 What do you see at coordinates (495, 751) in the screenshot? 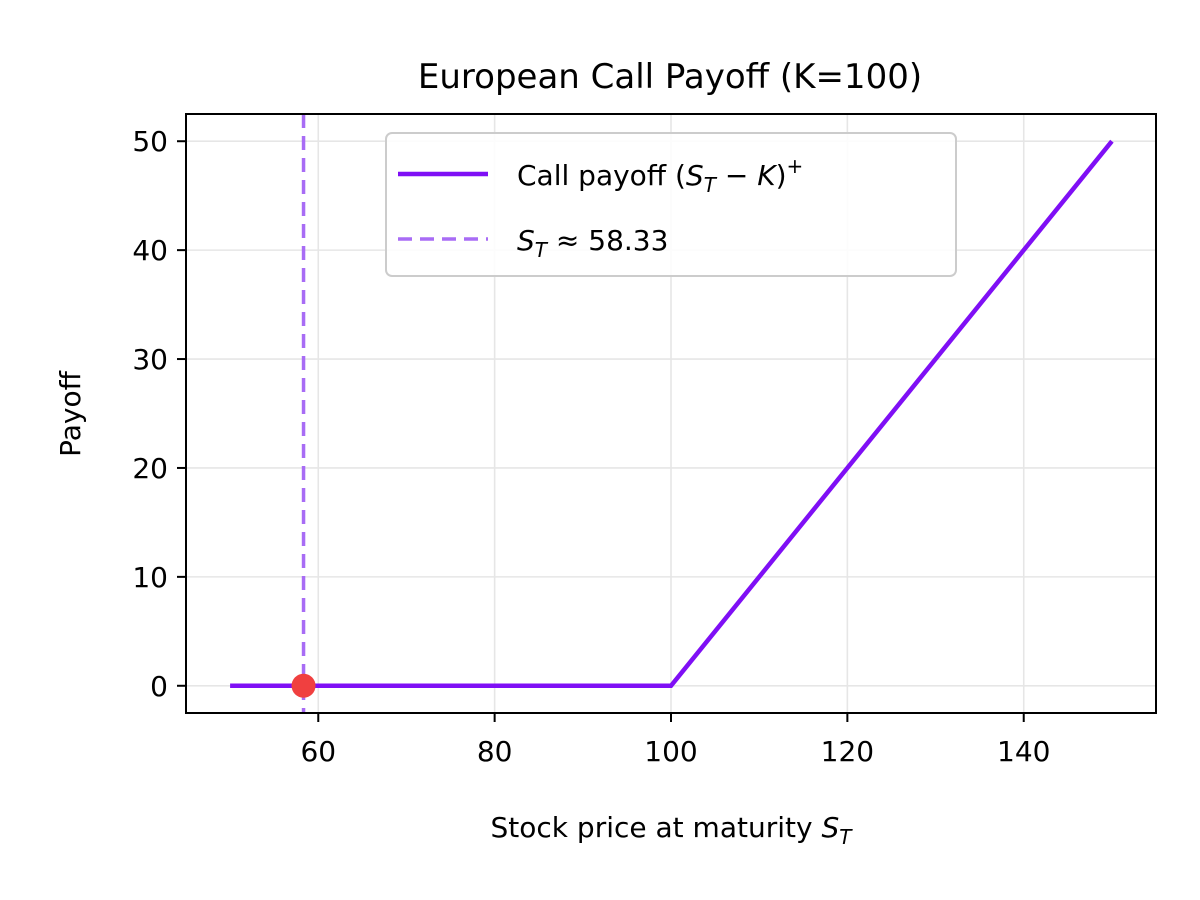
I see `x-tick-label-80: 80` at bounding box center [495, 751].